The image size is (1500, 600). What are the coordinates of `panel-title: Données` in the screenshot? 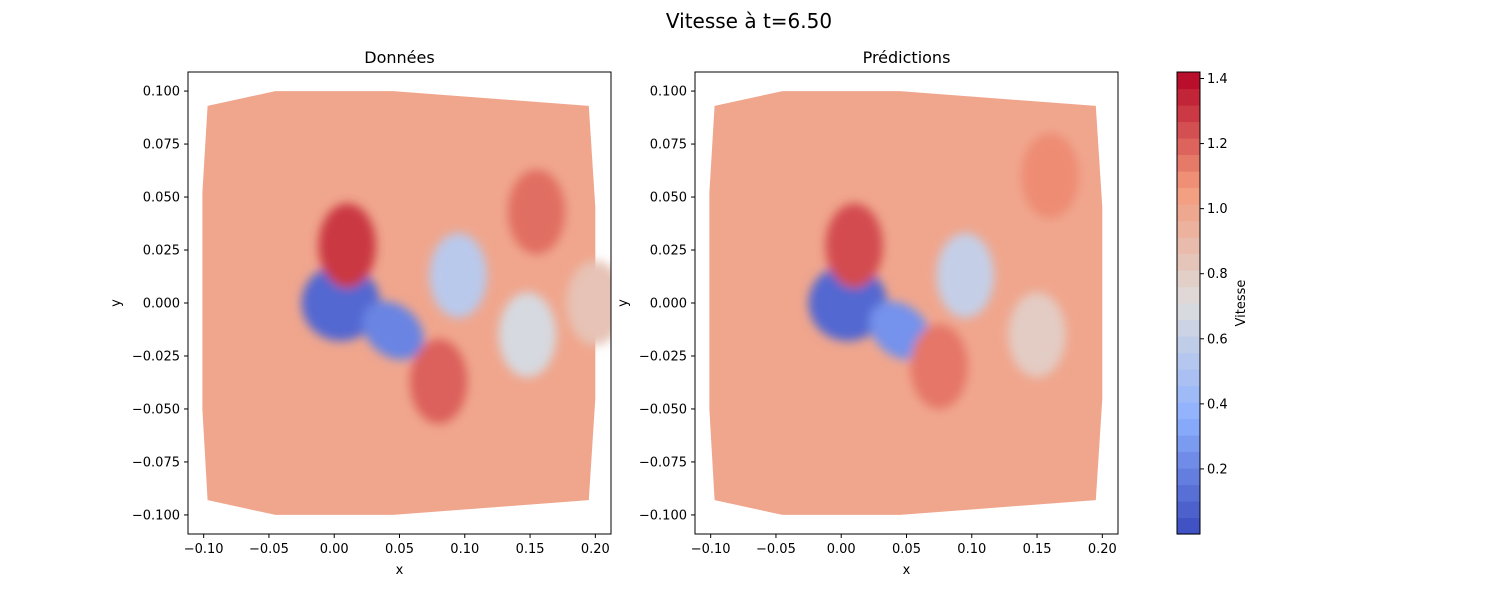 It's located at (399, 57).